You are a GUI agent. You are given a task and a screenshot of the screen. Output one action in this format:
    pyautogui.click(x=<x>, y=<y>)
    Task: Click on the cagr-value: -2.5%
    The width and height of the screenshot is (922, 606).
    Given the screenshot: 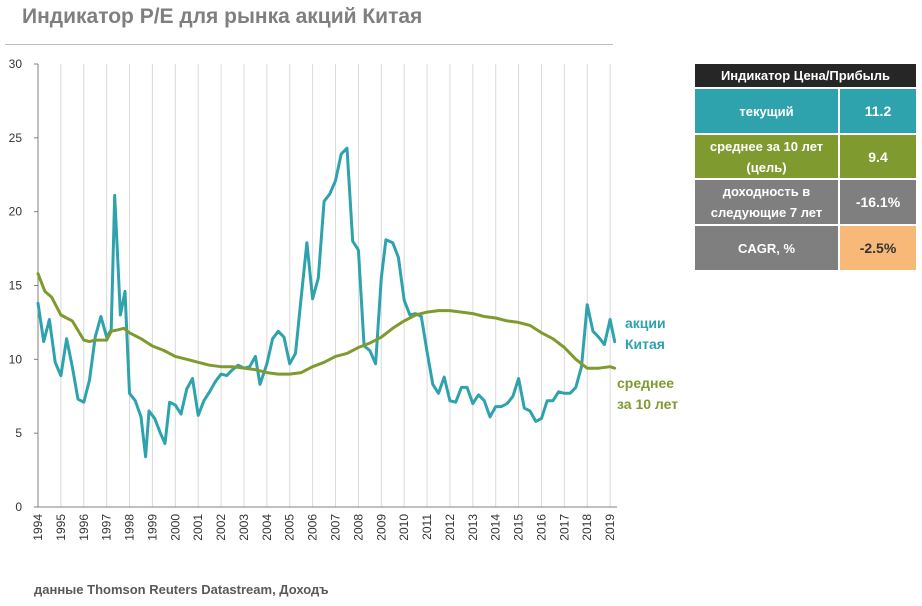 What is the action you would take?
    pyautogui.click(x=878, y=248)
    